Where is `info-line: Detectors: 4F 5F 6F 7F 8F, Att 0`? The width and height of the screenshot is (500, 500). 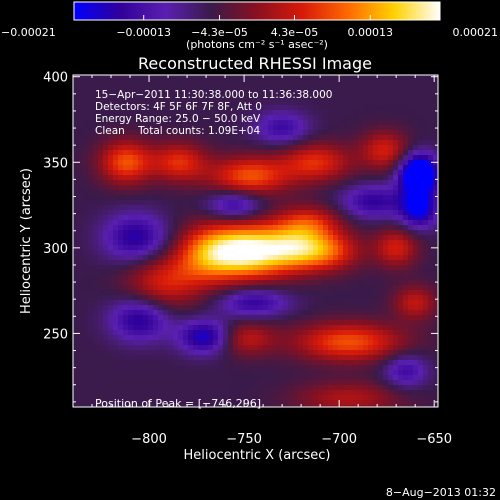 info-line: Detectors: 4F 5F 6F 7F 8F, Att 0 is located at coordinates (178, 107).